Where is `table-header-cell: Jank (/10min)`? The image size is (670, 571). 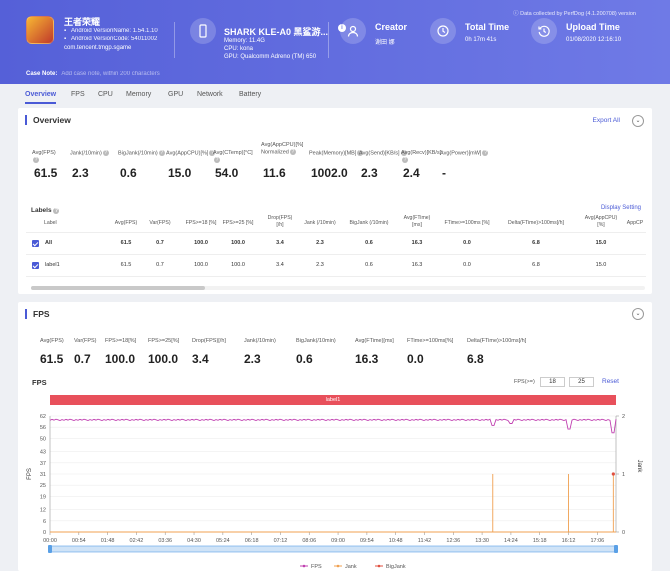 table-header-cell: Jank (/10min) is located at coordinates (320, 223).